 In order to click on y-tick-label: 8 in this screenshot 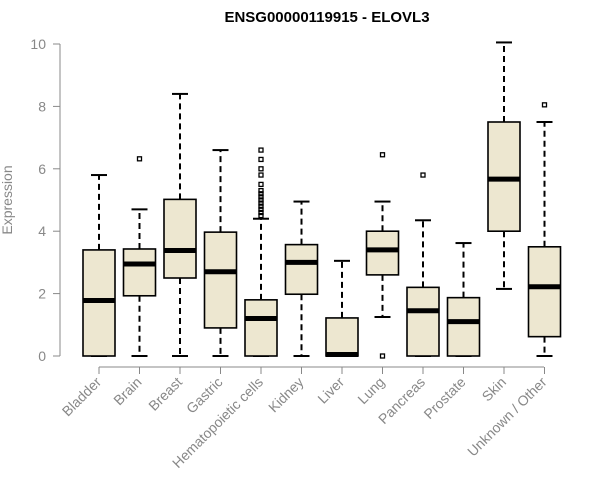, I will do `click(42, 106)`.